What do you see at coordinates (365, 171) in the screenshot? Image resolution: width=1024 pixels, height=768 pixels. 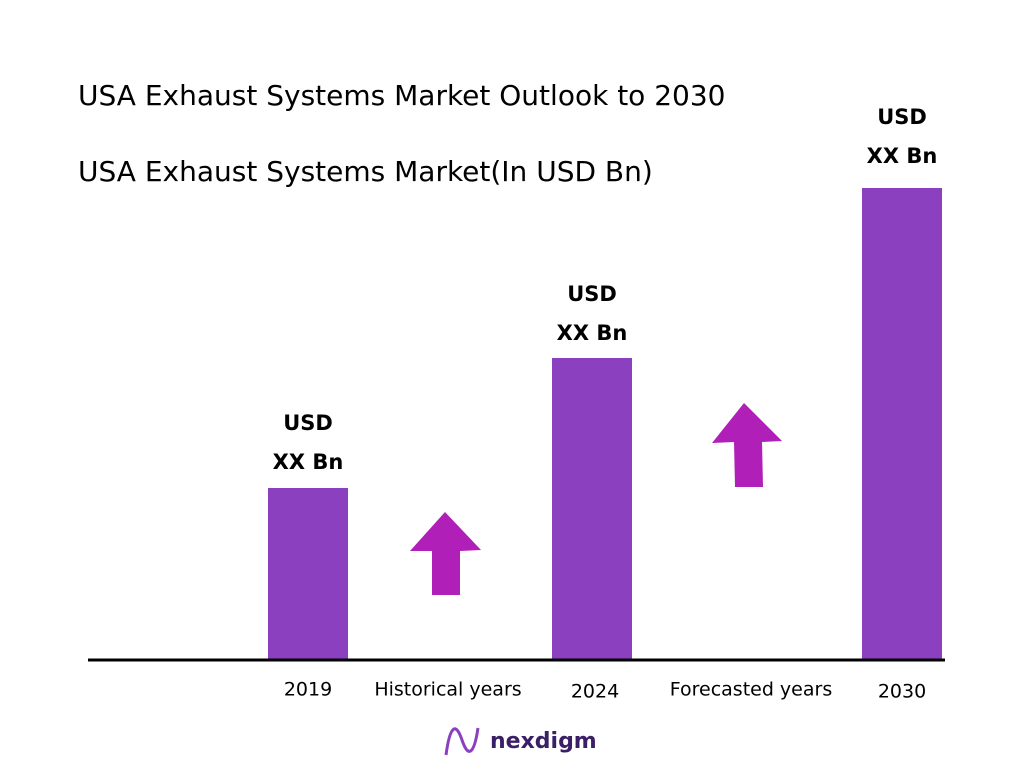 I see `subtitle: USA Exhaust Systems Market(In USD Bn)` at bounding box center [365, 171].